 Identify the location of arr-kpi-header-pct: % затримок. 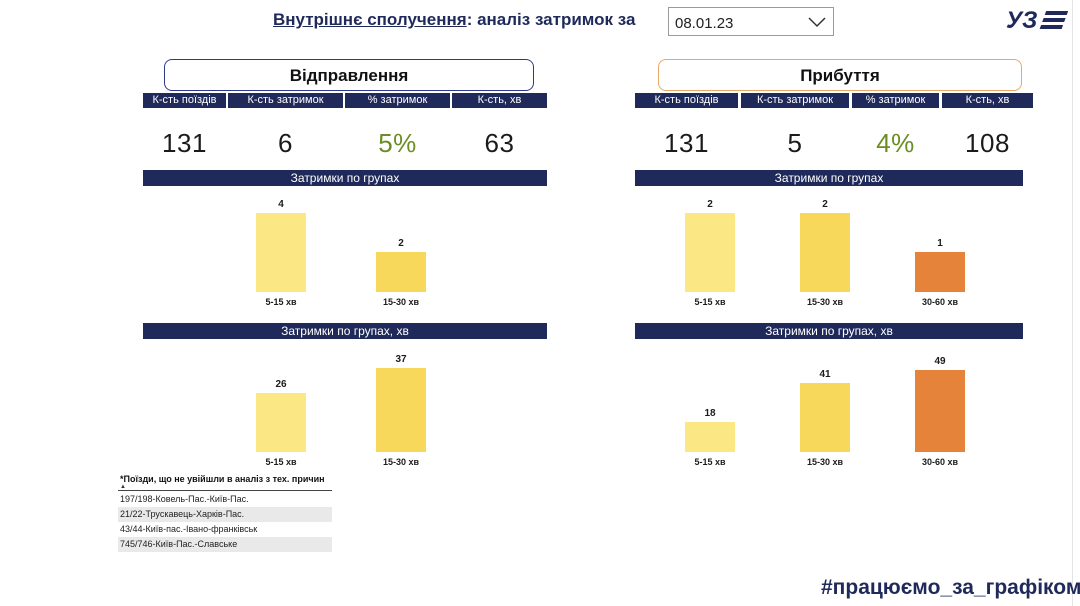
(895, 100).